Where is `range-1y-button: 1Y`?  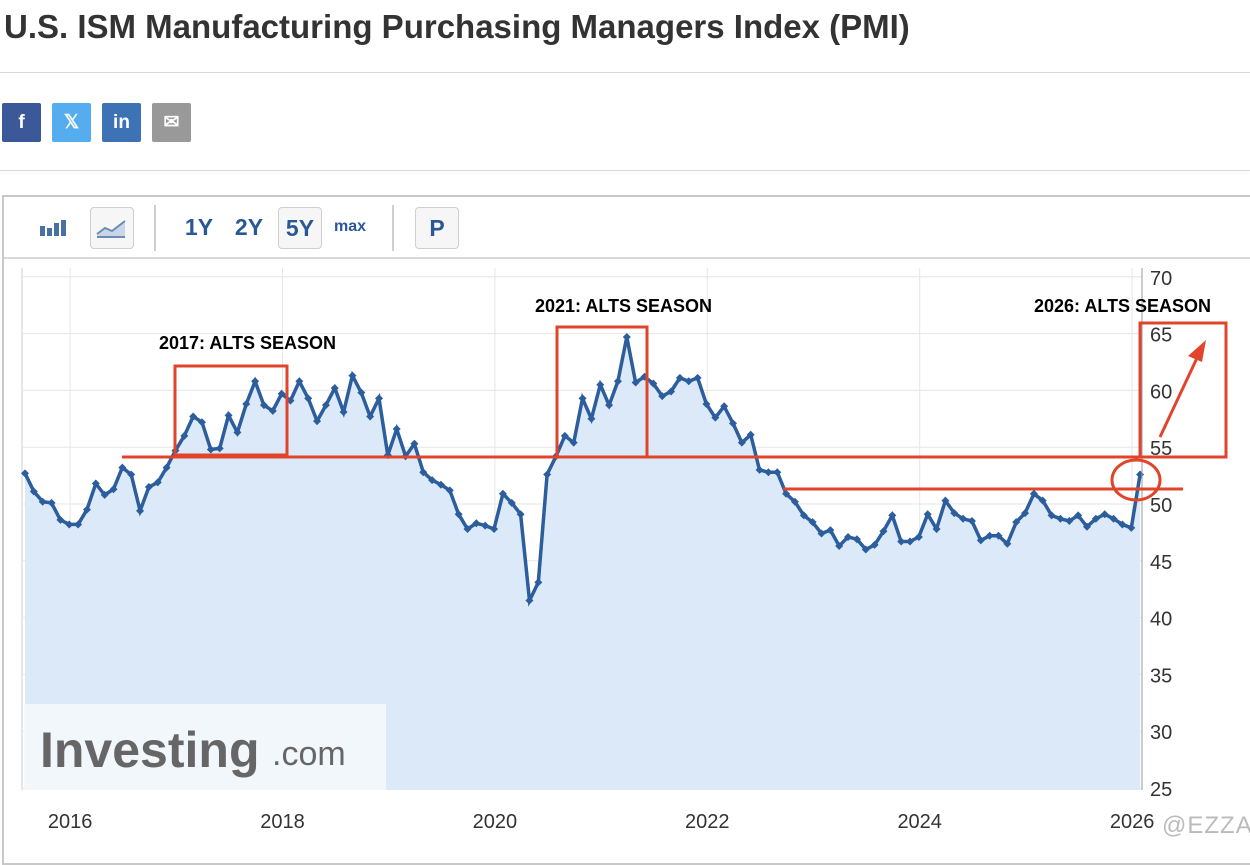 range-1y-button: 1Y is located at coordinates (199, 226).